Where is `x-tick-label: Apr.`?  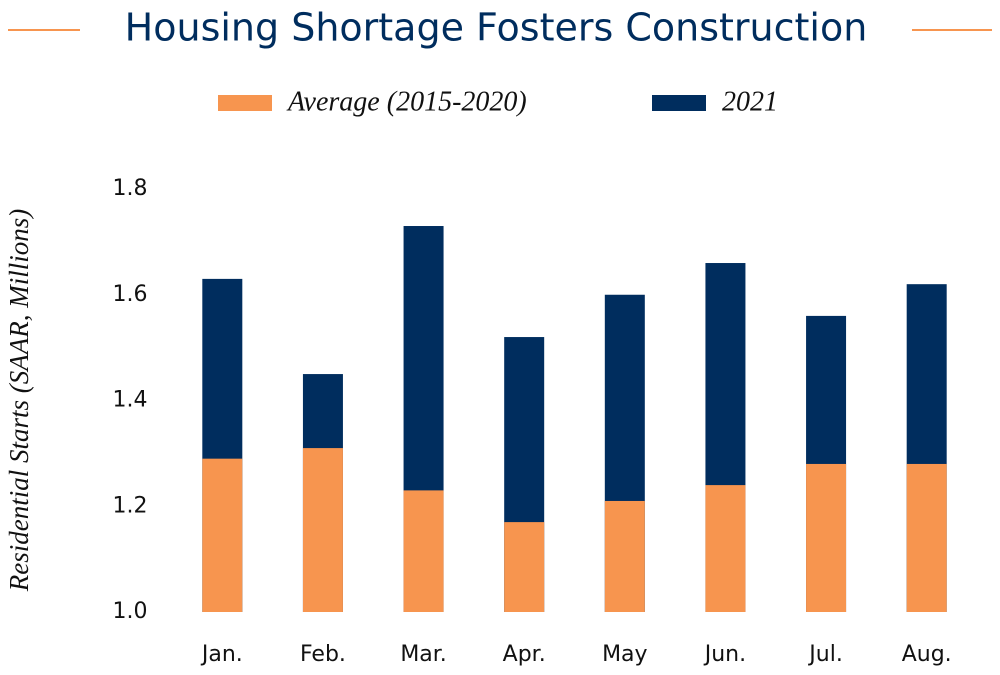
x-tick-label: Apr. is located at coordinates (524, 654).